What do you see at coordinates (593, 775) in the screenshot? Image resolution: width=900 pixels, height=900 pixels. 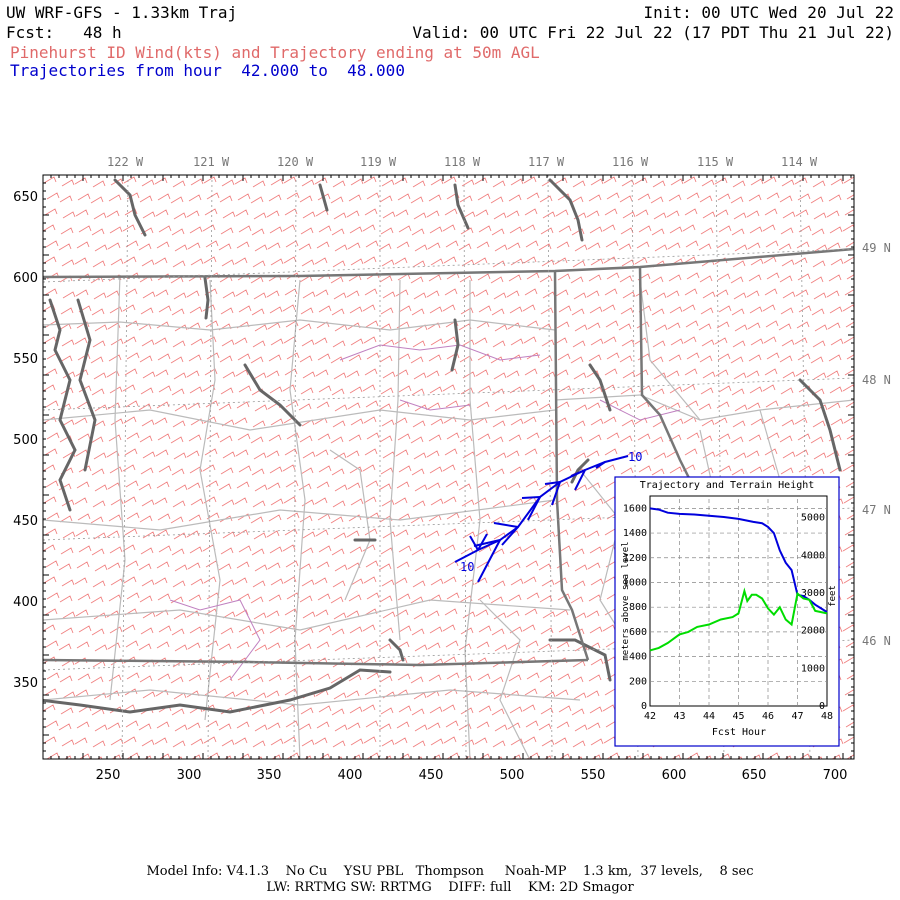 I see `x-grid-label: 550` at bounding box center [593, 775].